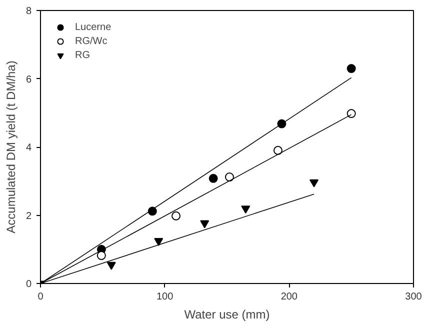 This screenshot has width=429, height=324. I want to click on y-tick-label: 0, so click(29, 284).